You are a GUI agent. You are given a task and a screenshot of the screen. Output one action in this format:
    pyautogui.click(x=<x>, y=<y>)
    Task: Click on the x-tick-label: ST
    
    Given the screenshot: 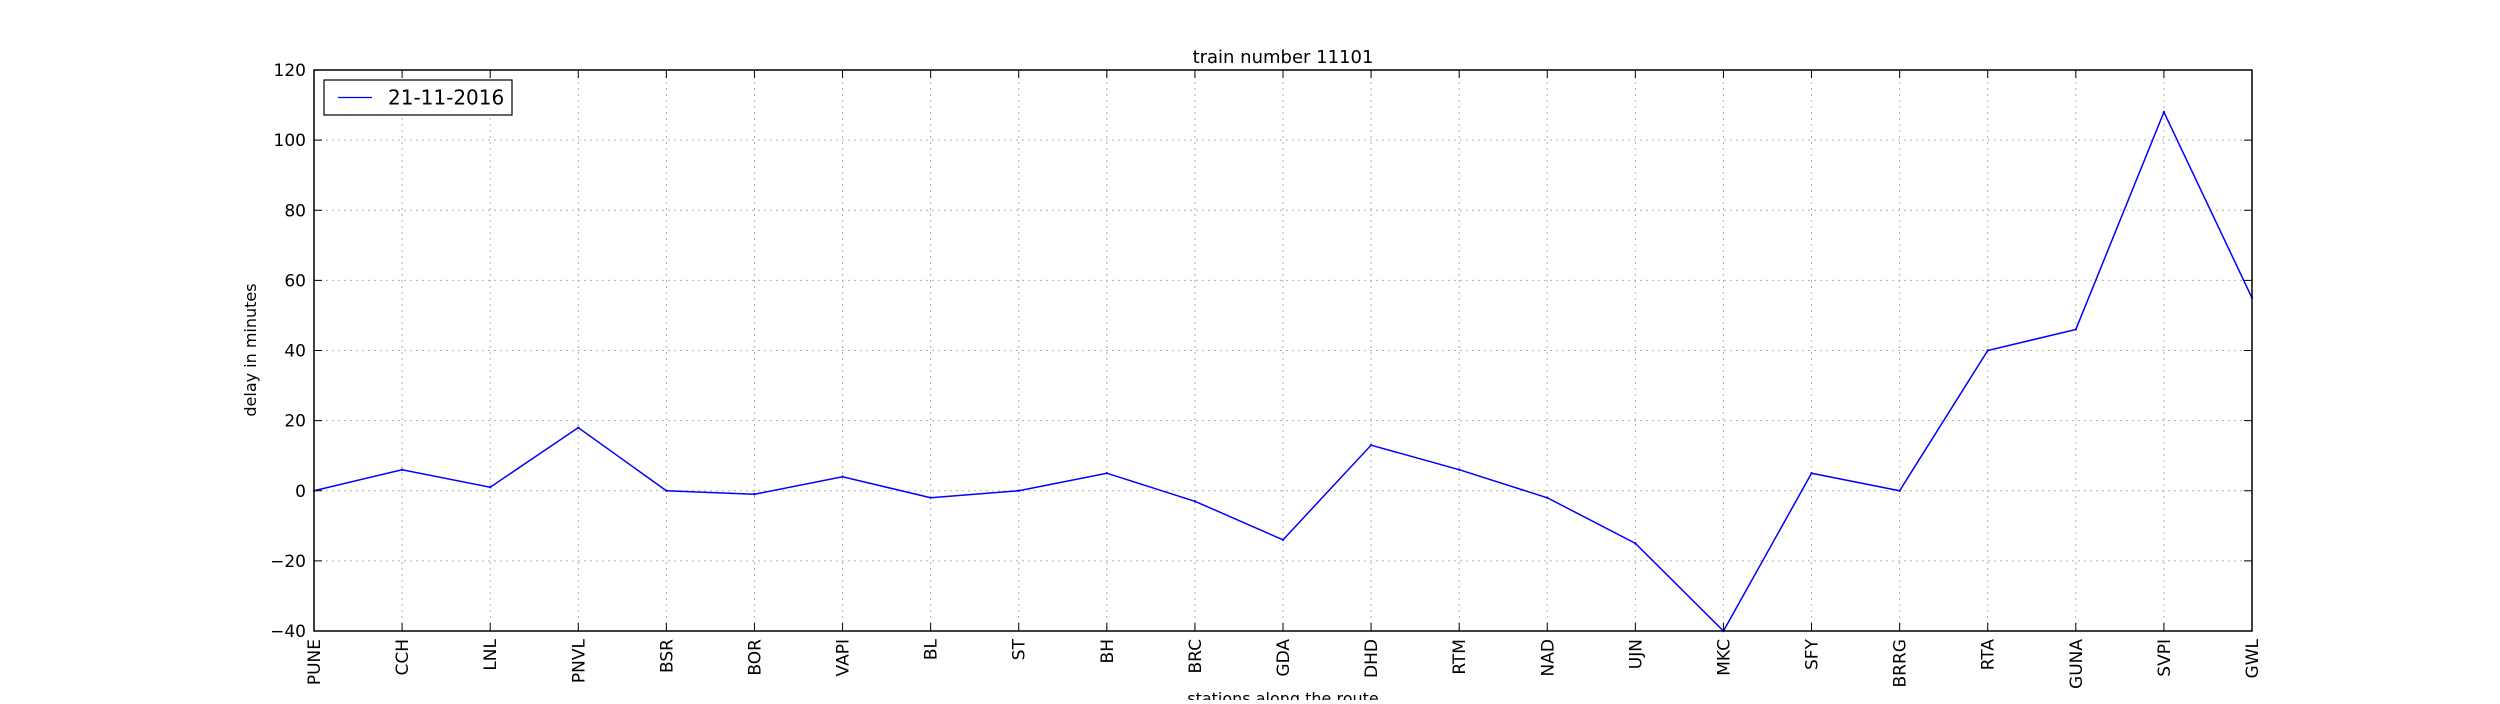 What is the action you would take?
    pyautogui.click(x=1020, y=649)
    